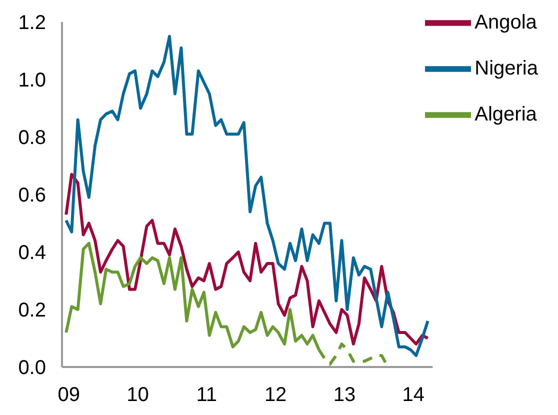 This screenshot has height=415, width=558. I want to click on x-tick-label: 14, so click(413, 395).